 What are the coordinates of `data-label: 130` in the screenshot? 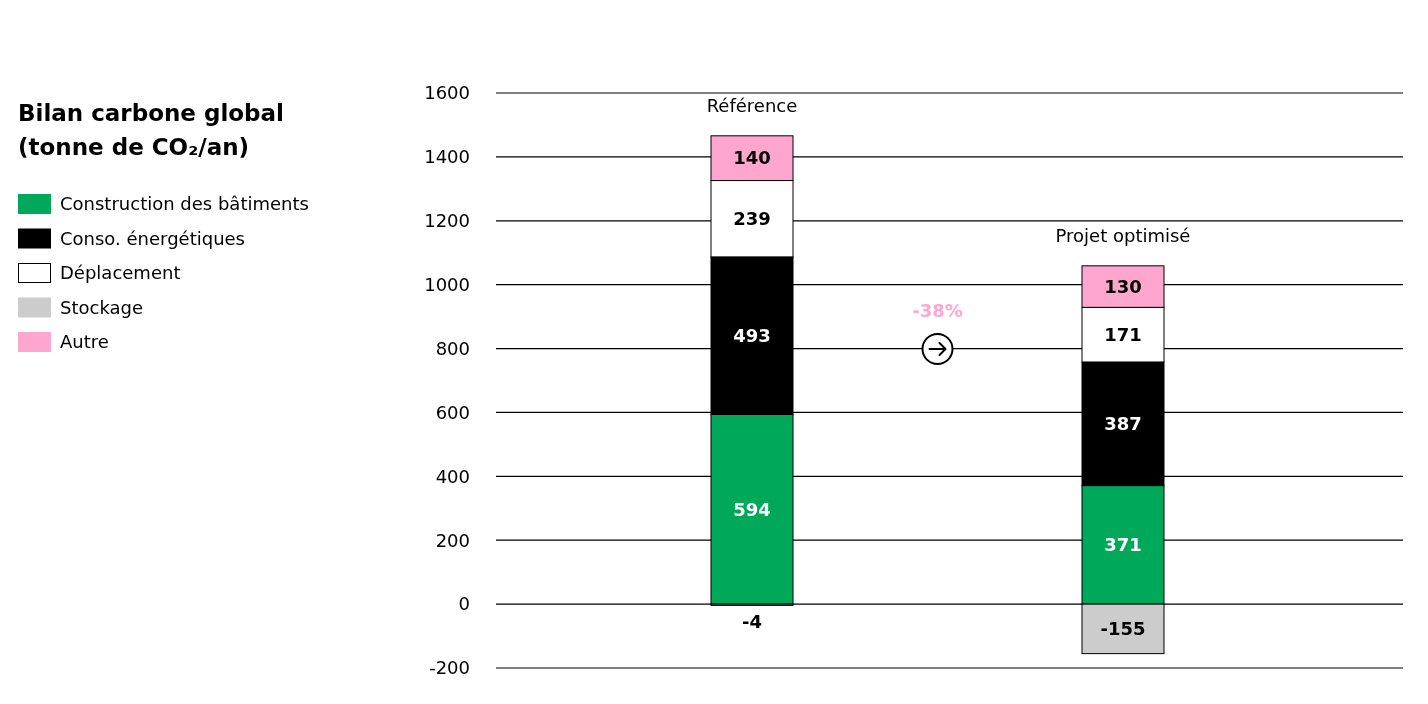 It's located at (1123, 286).